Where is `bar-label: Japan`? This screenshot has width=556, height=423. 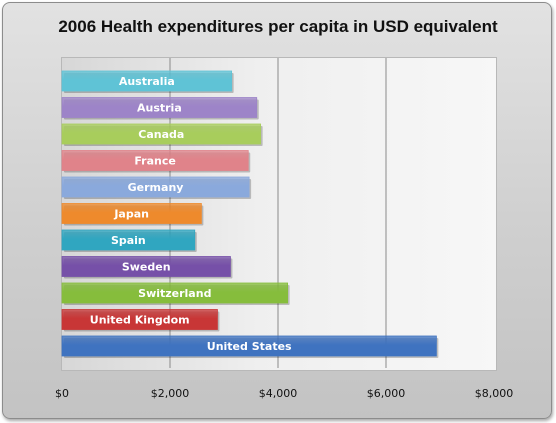
bar-label: Japan is located at coordinates (131, 214).